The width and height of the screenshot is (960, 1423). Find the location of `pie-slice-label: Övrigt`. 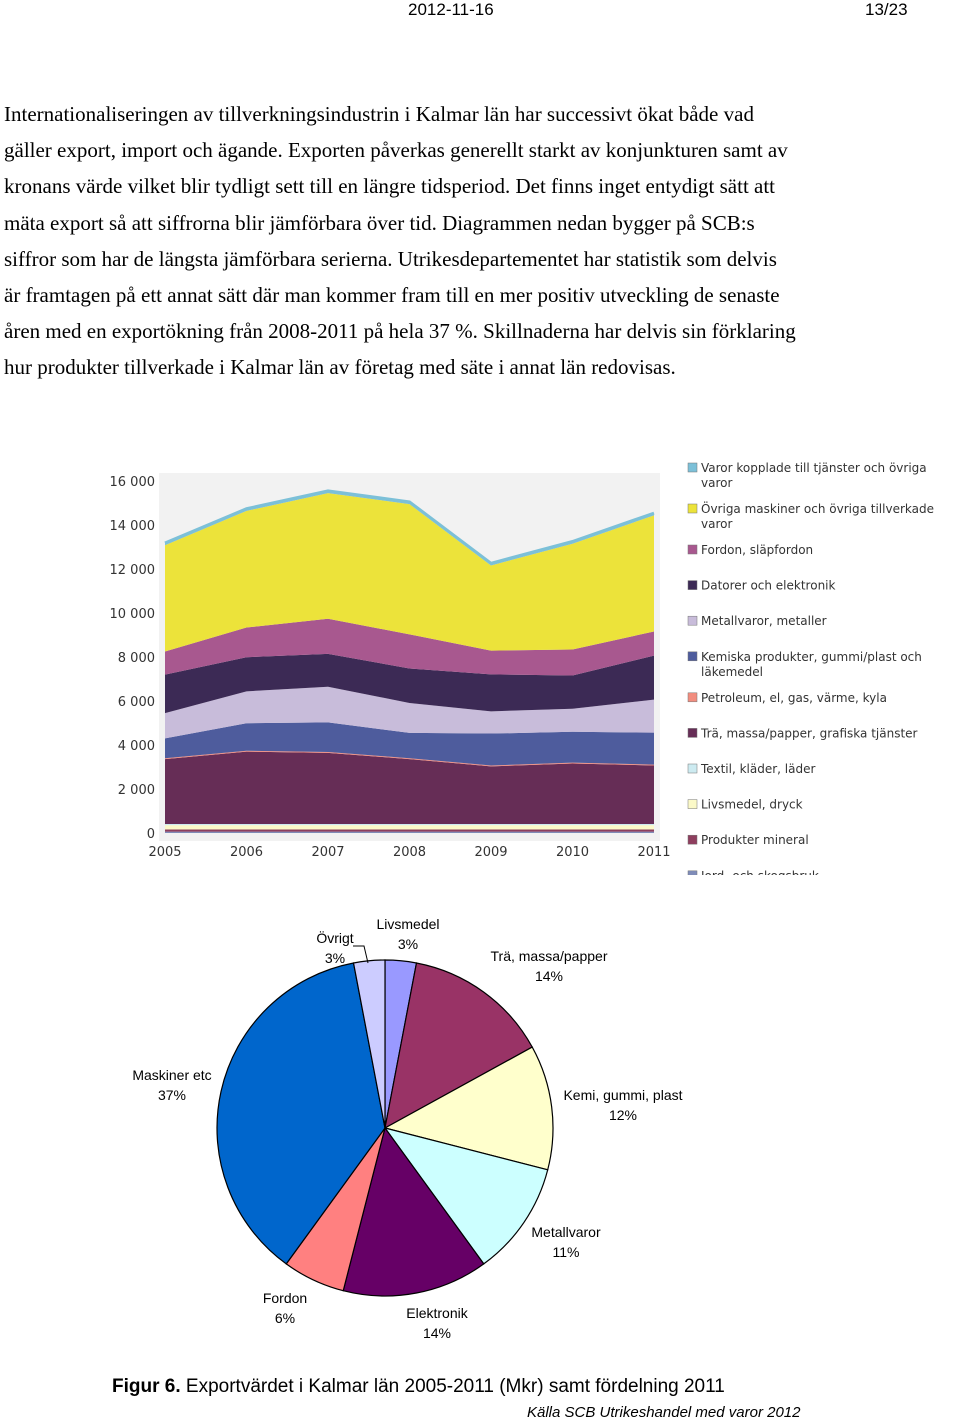

pie-slice-label: Övrigt is located at coordinates (334, 937).